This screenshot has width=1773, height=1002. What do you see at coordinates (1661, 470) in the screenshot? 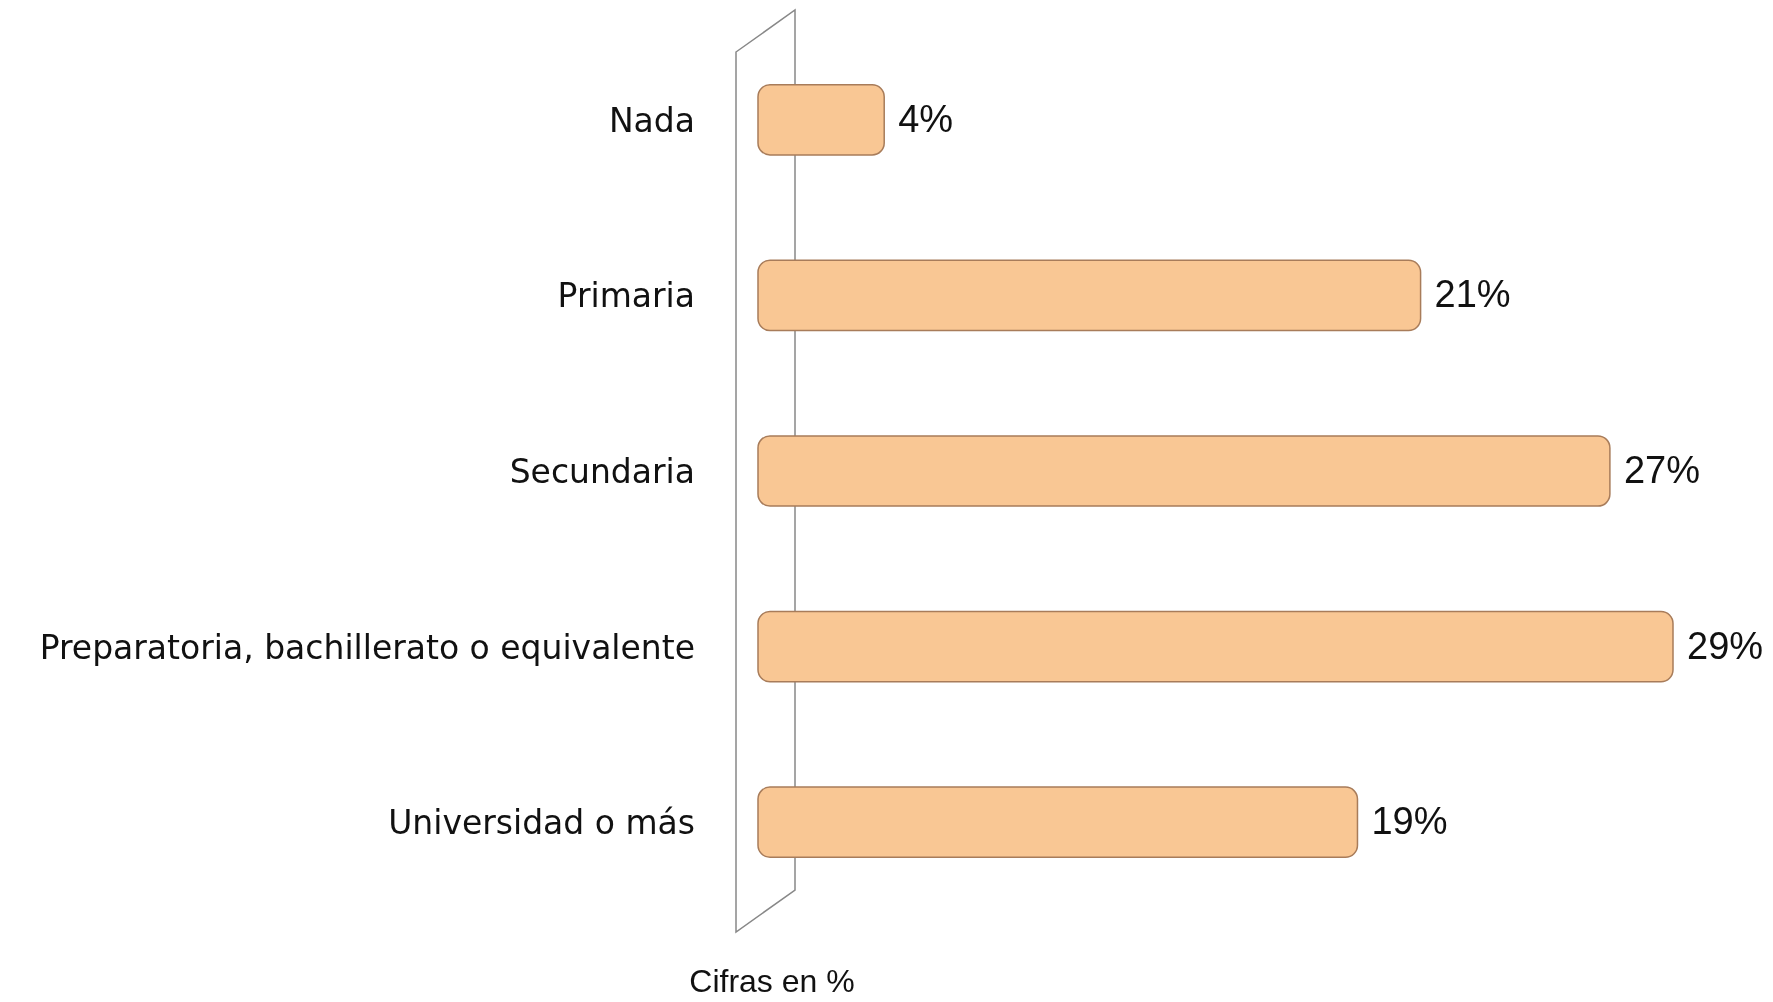
I see `data-label: 27%` at bounding box center [1661, 470].